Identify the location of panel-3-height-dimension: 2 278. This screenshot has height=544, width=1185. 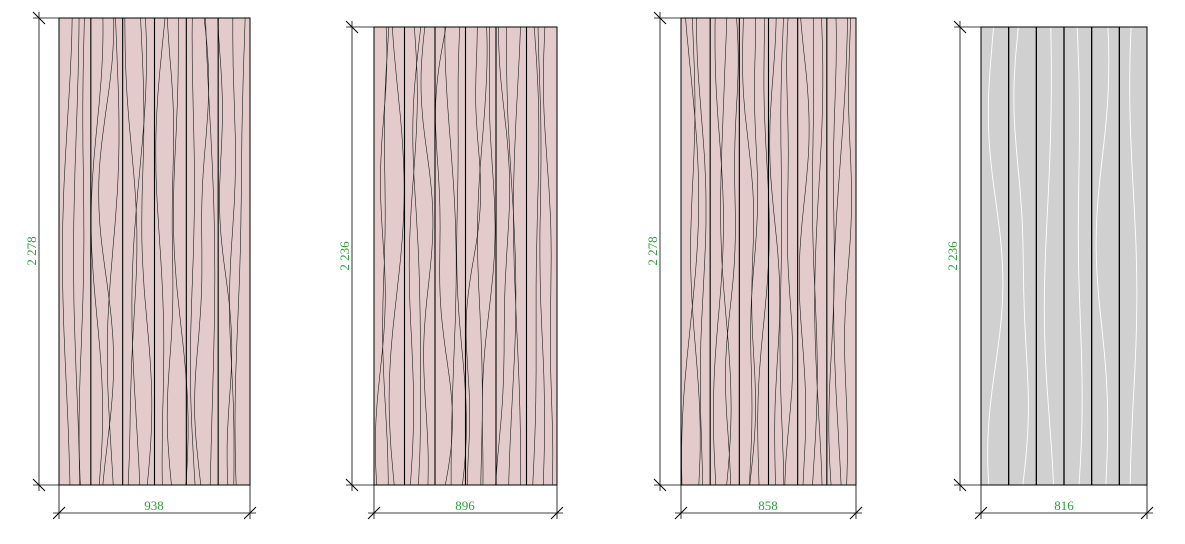
(663, 251).